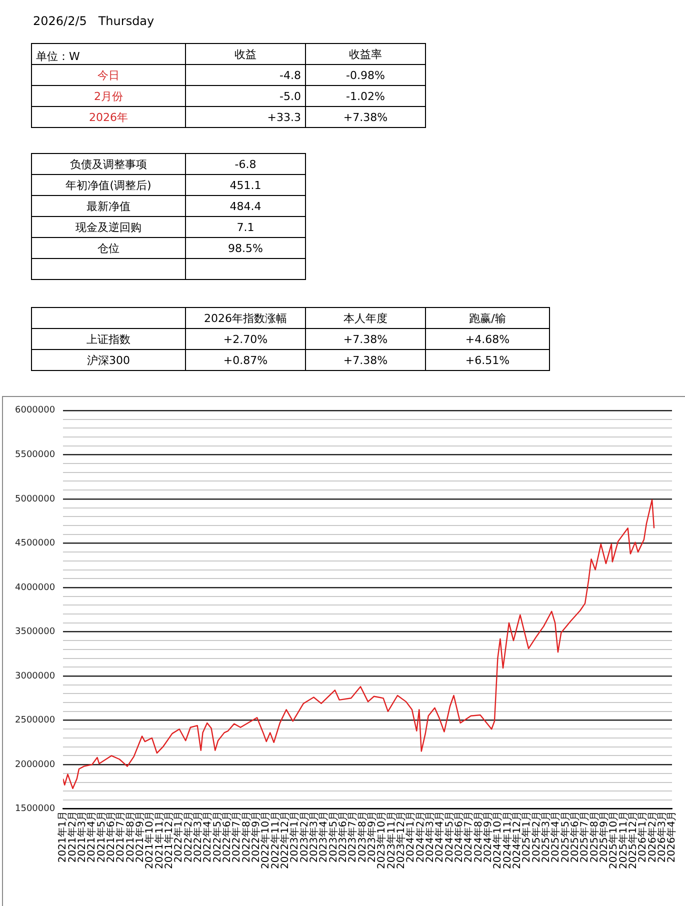 This screenshot has width=685, height=906. Describe the element at coordinates (391, 840) in the screenshot. I see `x-tick-label: 2023年11月` at that location.